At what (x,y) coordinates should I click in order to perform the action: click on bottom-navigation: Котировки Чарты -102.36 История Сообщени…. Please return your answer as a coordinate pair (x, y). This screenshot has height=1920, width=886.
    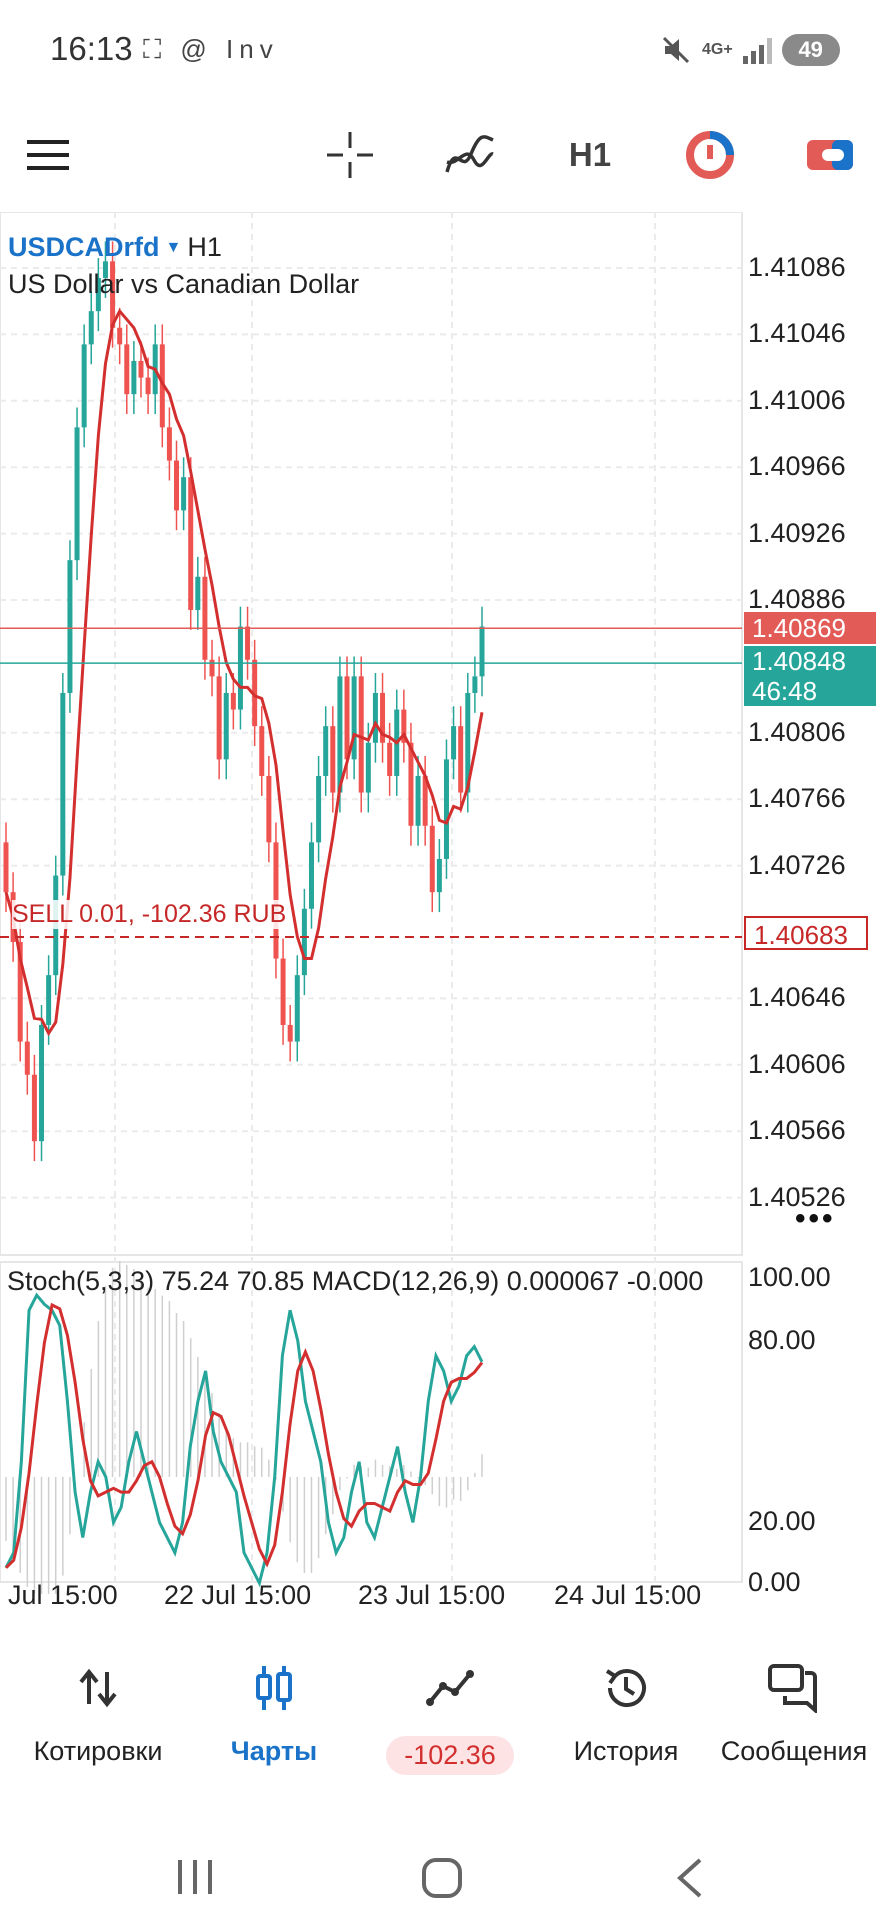
    Looking at the image, I should click on (443, 1707).